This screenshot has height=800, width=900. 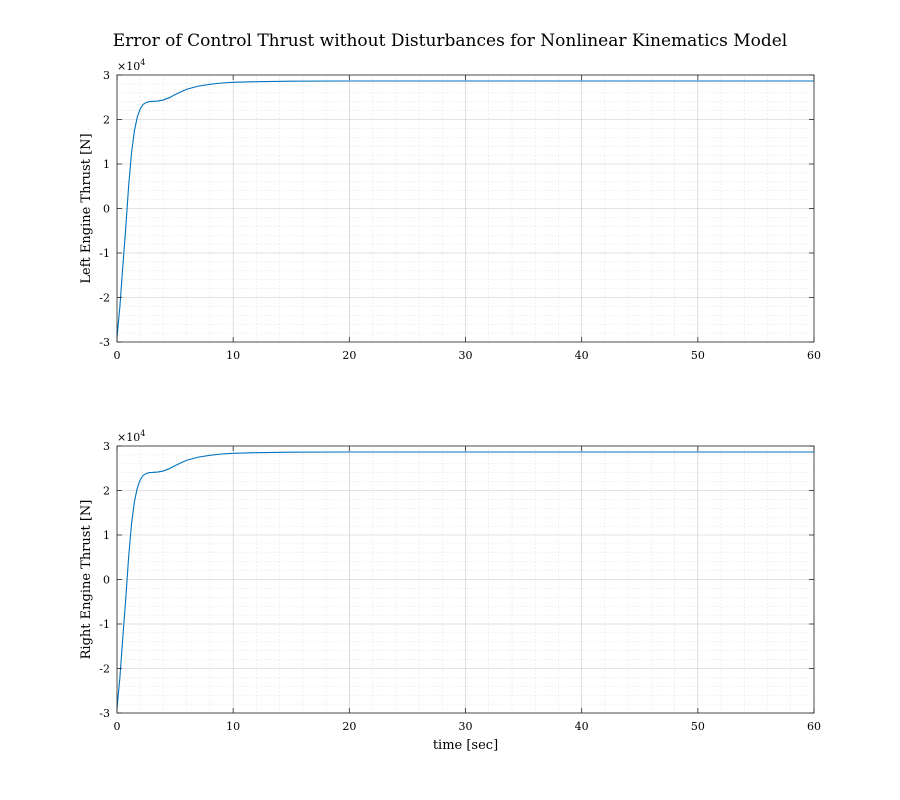 I want to click on left-engine-y-tick-label: -3, so click(x=104, y=342).